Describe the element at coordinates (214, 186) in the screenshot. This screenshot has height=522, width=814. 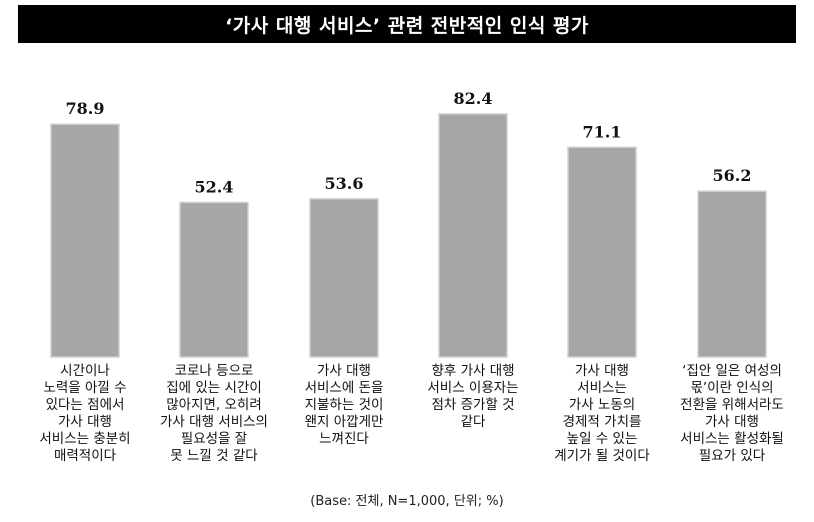
I see `data-label-2: 52.4` at that location.